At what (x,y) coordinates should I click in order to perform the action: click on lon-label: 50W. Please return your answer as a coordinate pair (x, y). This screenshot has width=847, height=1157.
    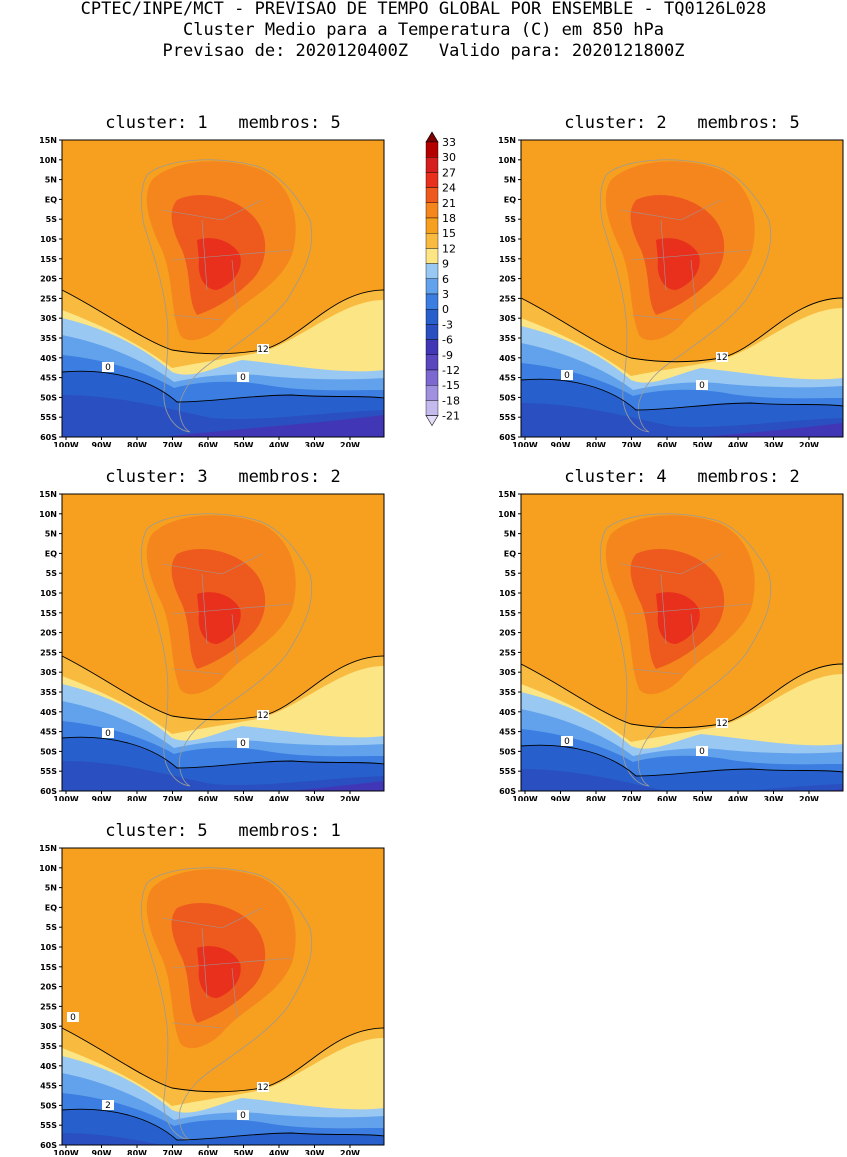
    Looking at the image, I should click on (244, 1152).